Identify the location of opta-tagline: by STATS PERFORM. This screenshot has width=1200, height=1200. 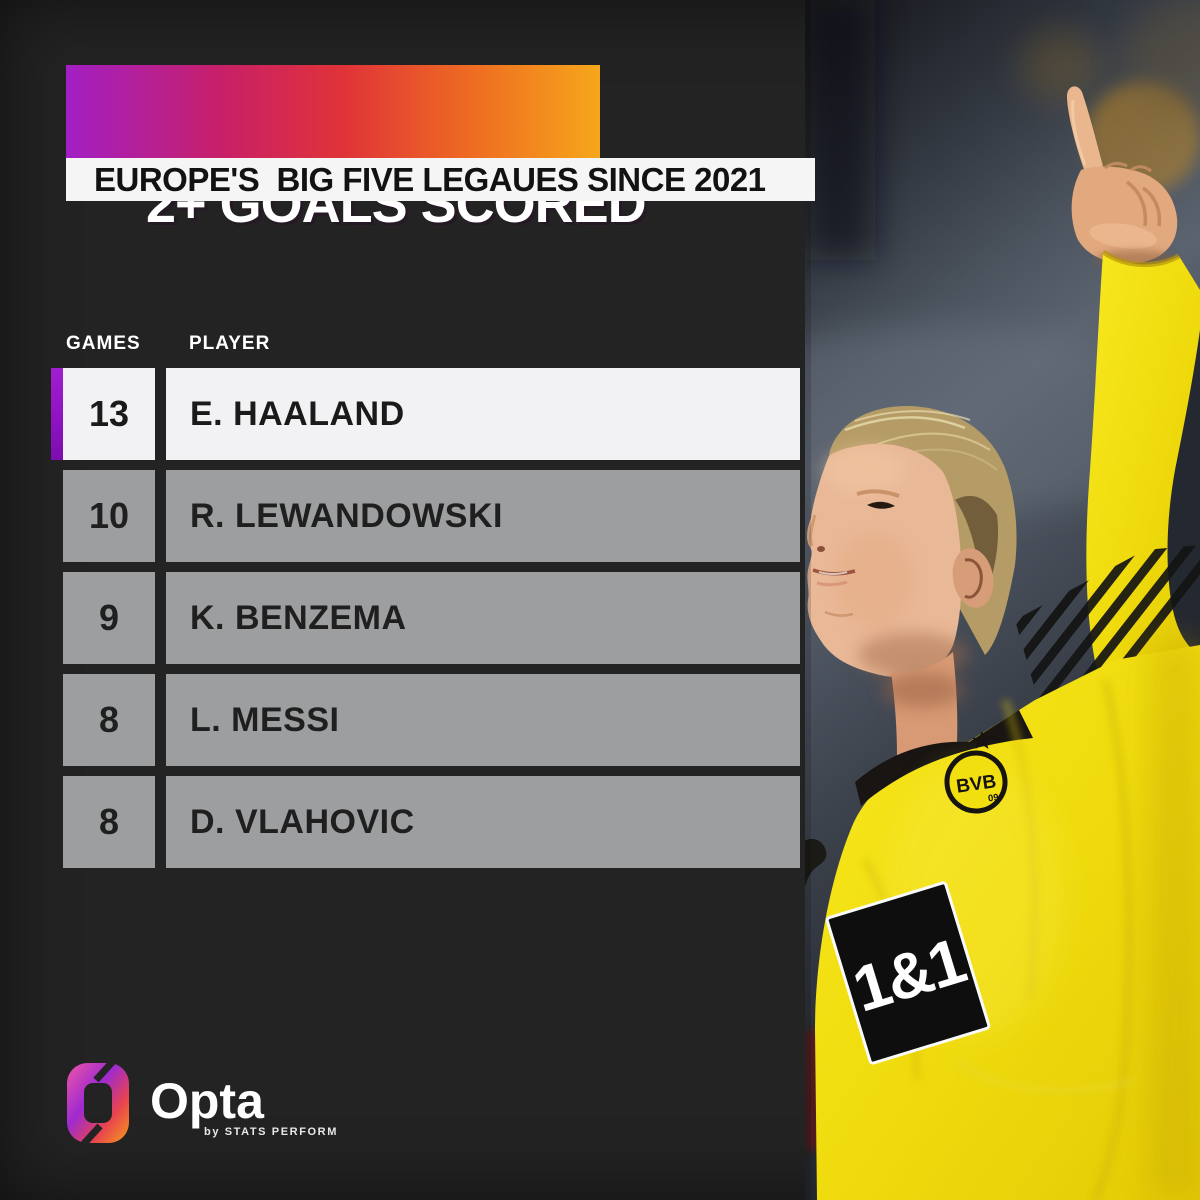
(271, 1132).